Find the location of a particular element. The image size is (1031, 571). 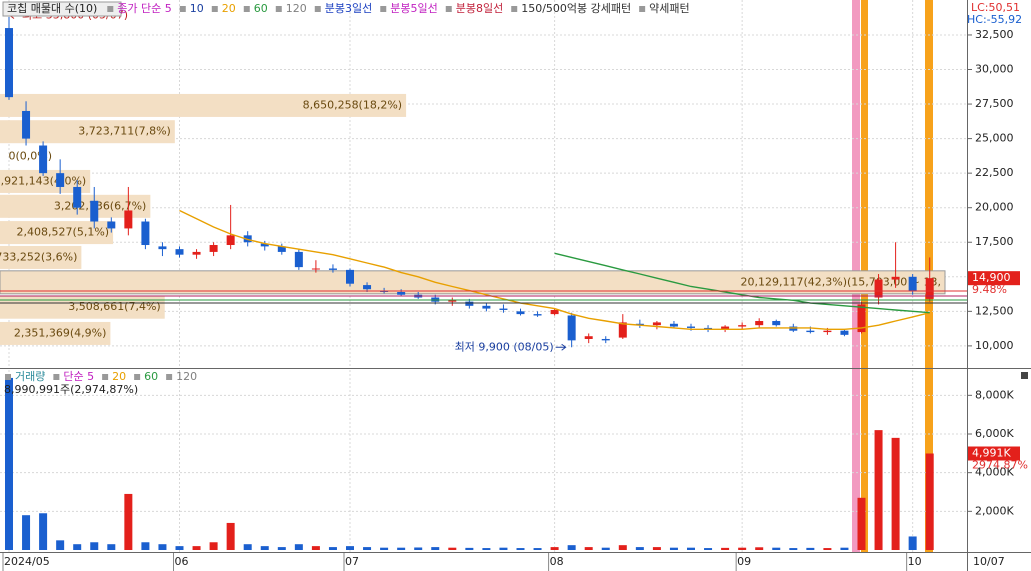

y-tick-label: 10,000 is located at coordinates (994, 345).